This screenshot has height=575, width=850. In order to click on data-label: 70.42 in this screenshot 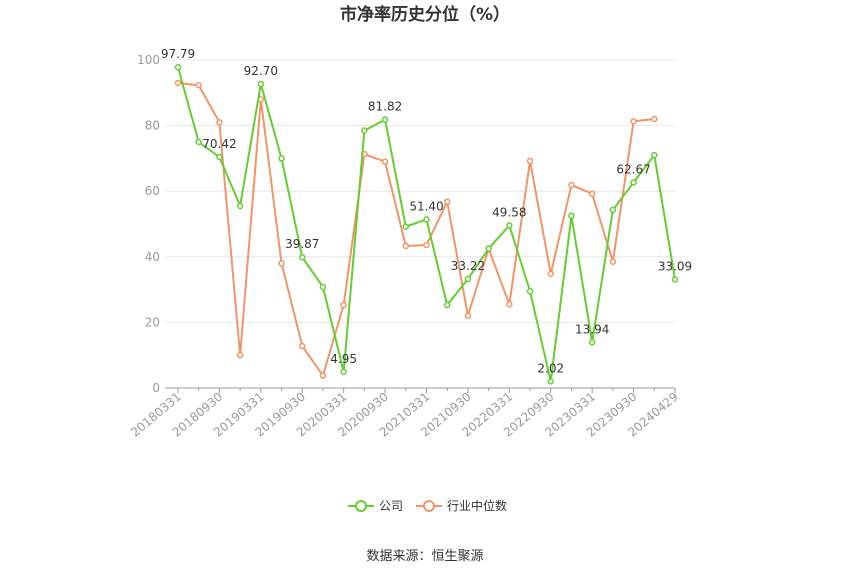, I will do `click(219, 144)`.